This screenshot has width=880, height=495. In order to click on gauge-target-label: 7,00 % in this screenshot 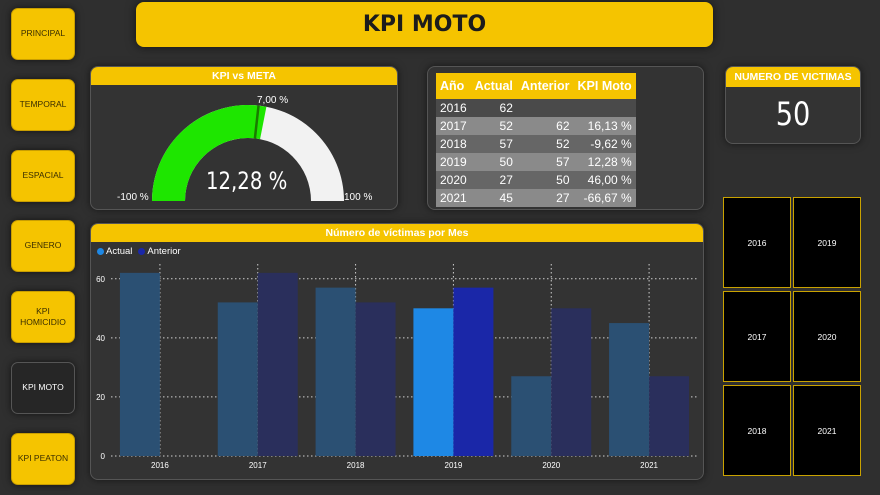, I will do `click(273, 100)`.